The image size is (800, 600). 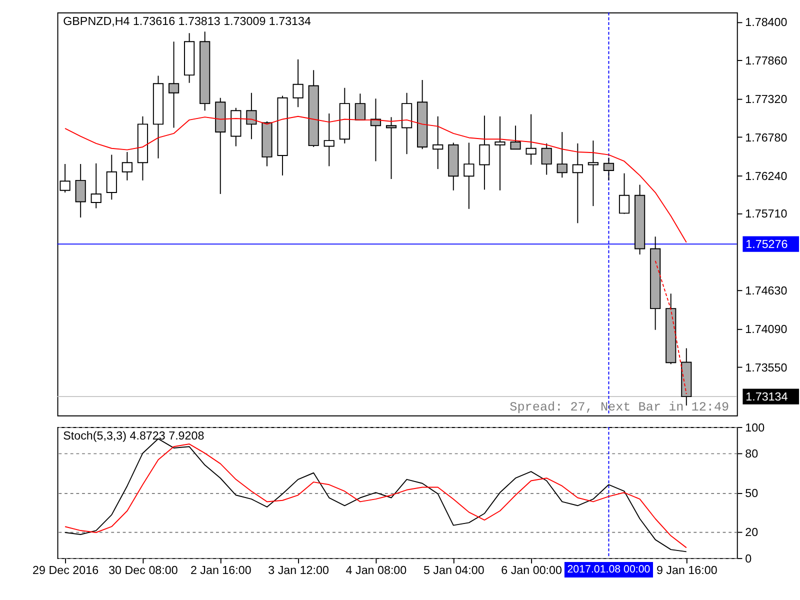 I want to click on y-tick-label: 1.77860, so click(x=766, y=61).